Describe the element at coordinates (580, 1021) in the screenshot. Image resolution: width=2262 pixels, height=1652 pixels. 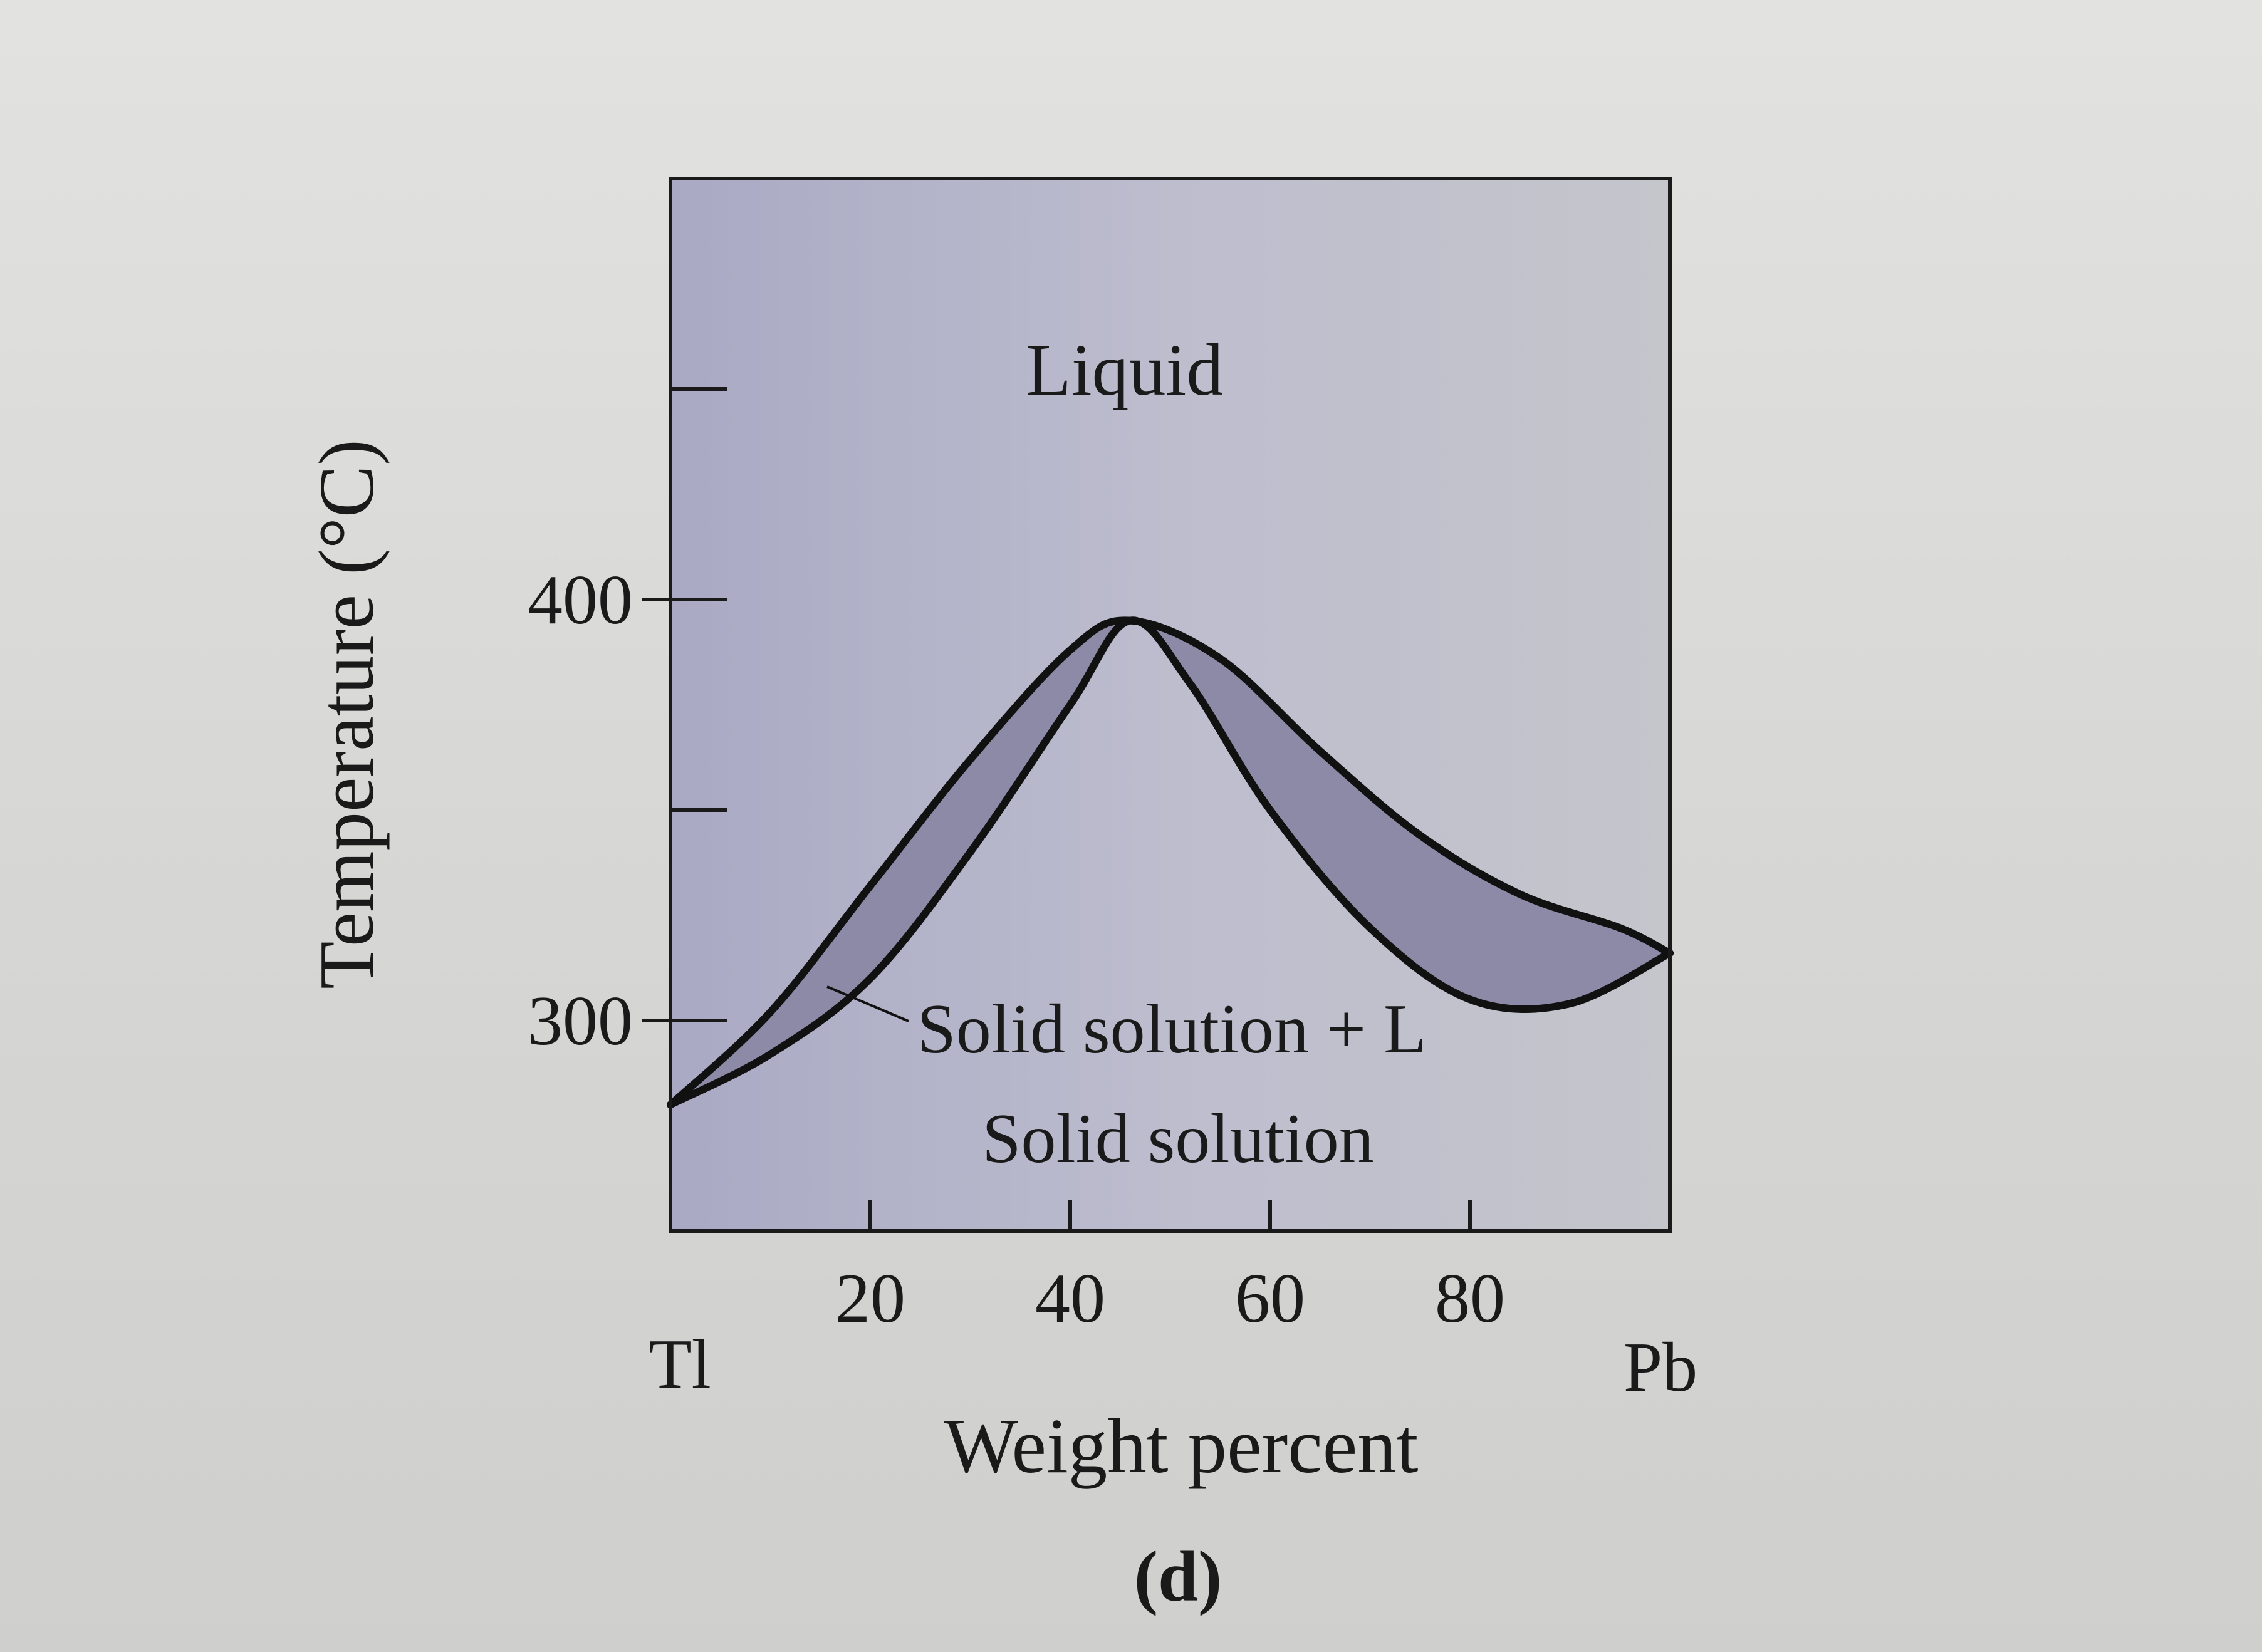
I see `y-tick-label: 300` at that location.